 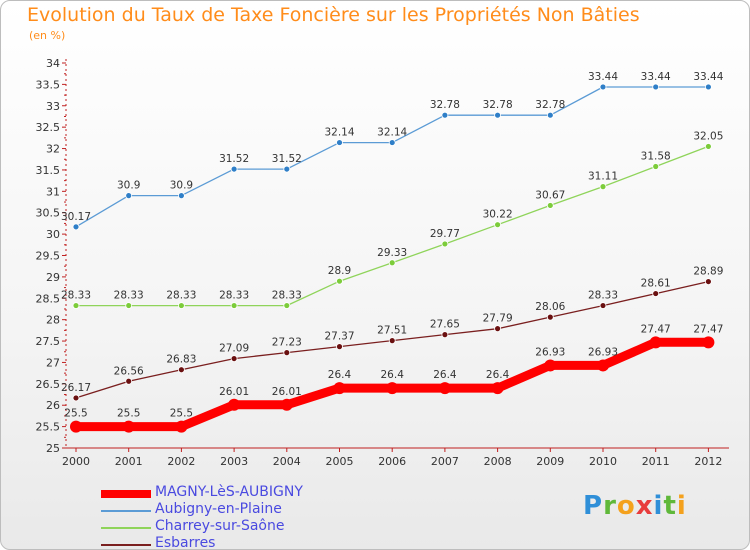 I want to click on data-label: 28.89, so click(x=708, y=272).